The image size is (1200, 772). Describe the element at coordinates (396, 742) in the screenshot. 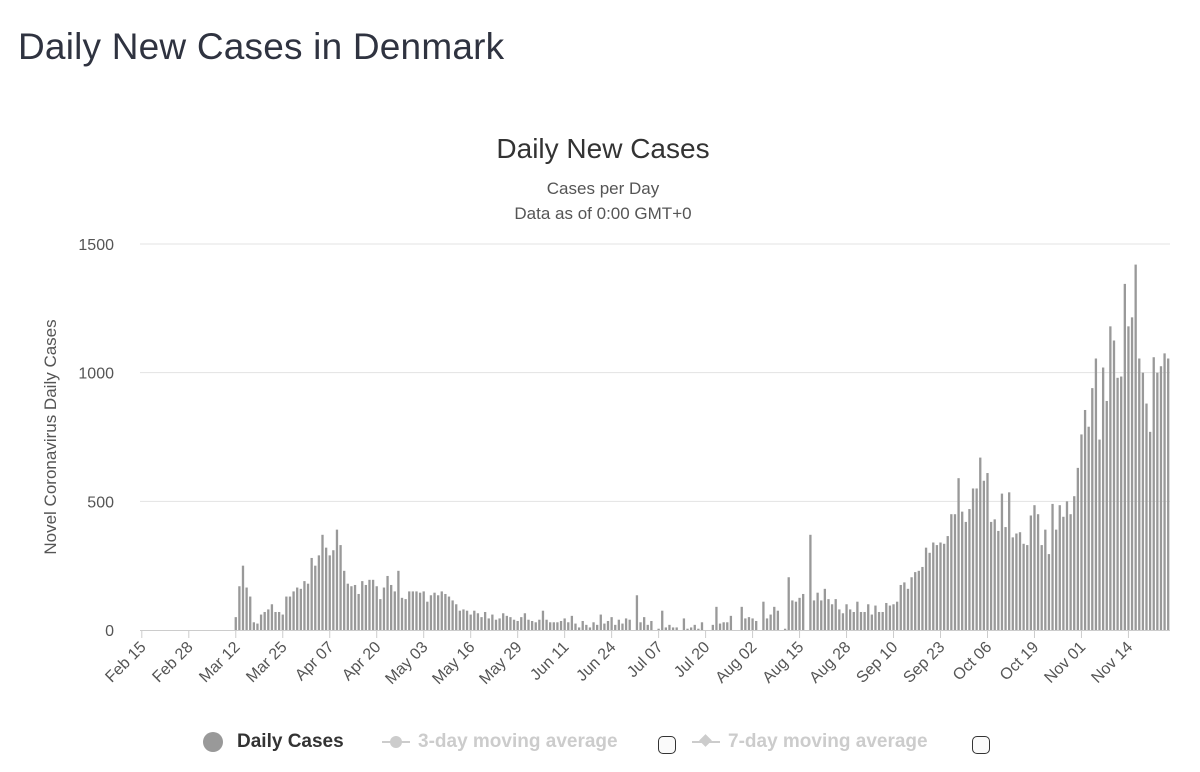

I see `line-dot-icon` at that location.